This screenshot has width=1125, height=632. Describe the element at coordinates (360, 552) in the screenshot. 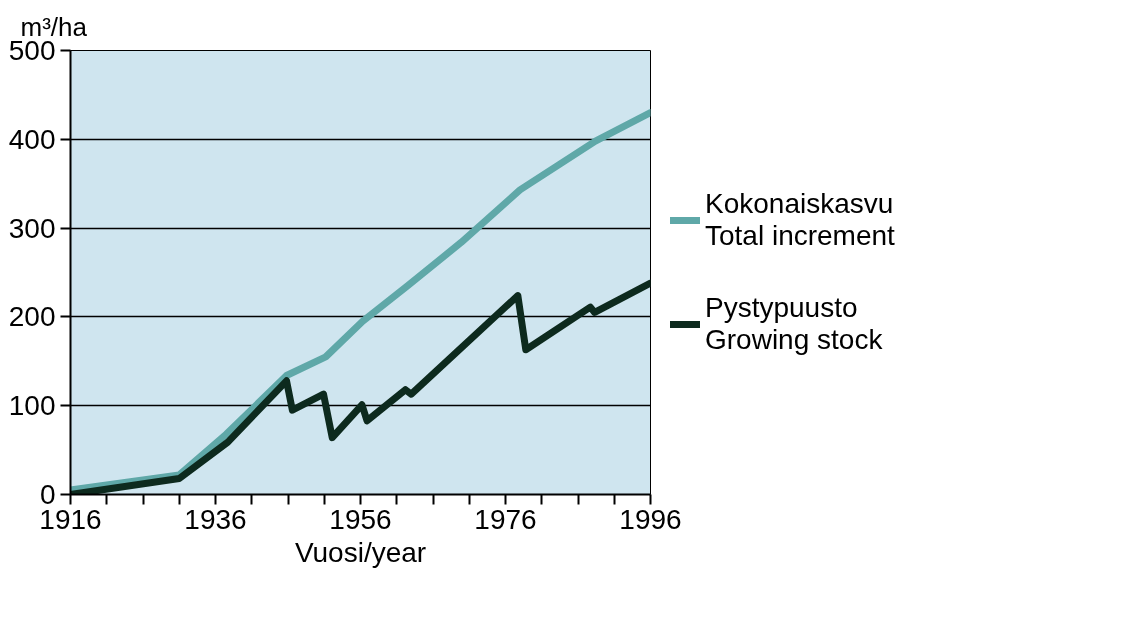

I see `x-axis-title: Vuosi/year` at that location.